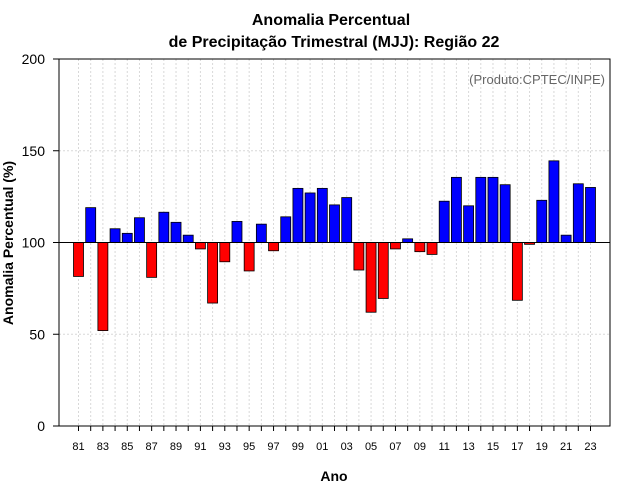 This screenshot has height=500, width=640. I want to click on bar-2004, so click(359, 256).